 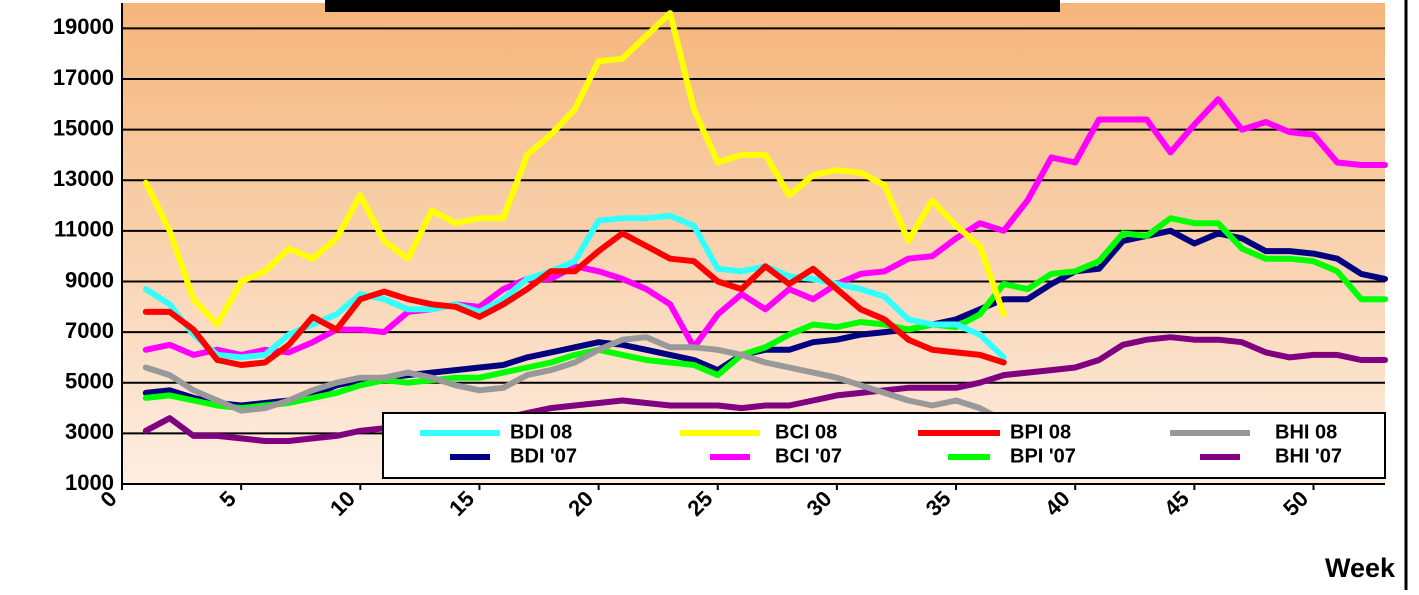 I want to click on x-tick-label: 10, so click(x=342, y=503).